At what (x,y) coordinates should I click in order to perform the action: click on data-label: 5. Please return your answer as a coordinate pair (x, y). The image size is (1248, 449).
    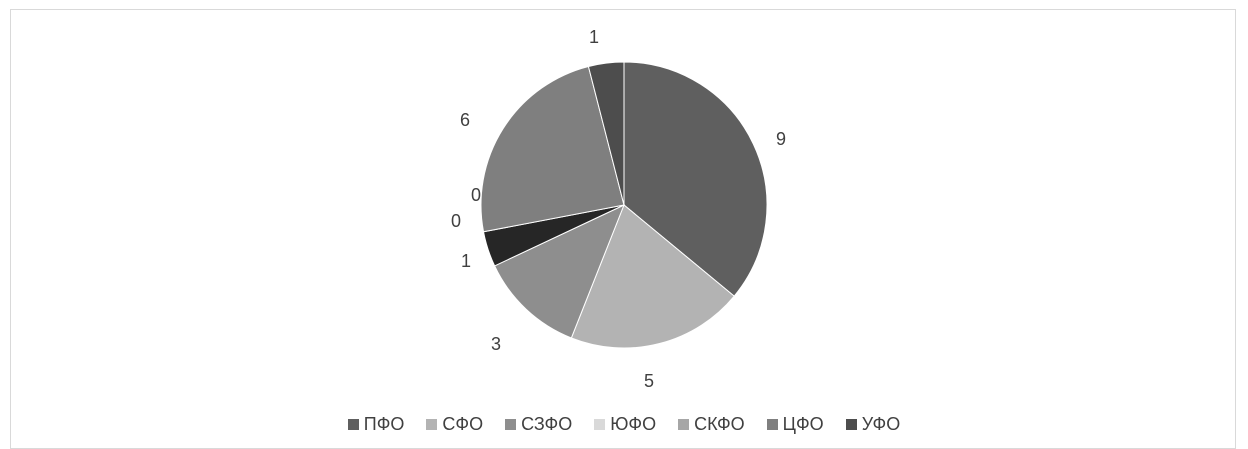
    Looking at the image, I should click on (649, 381).